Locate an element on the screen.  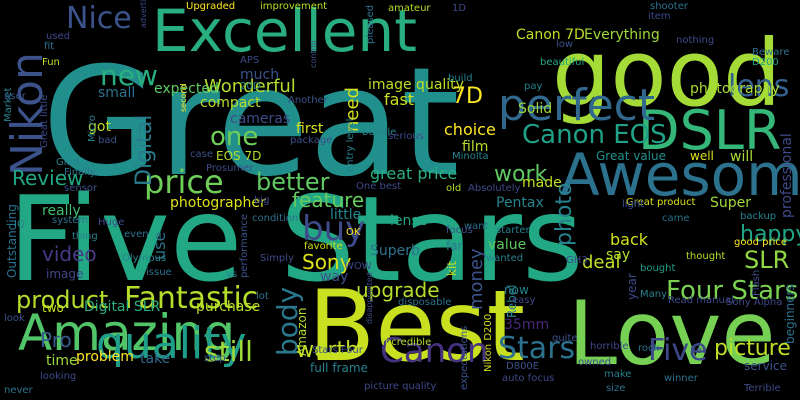
word-another: Another is located at coordinates (308, 100).